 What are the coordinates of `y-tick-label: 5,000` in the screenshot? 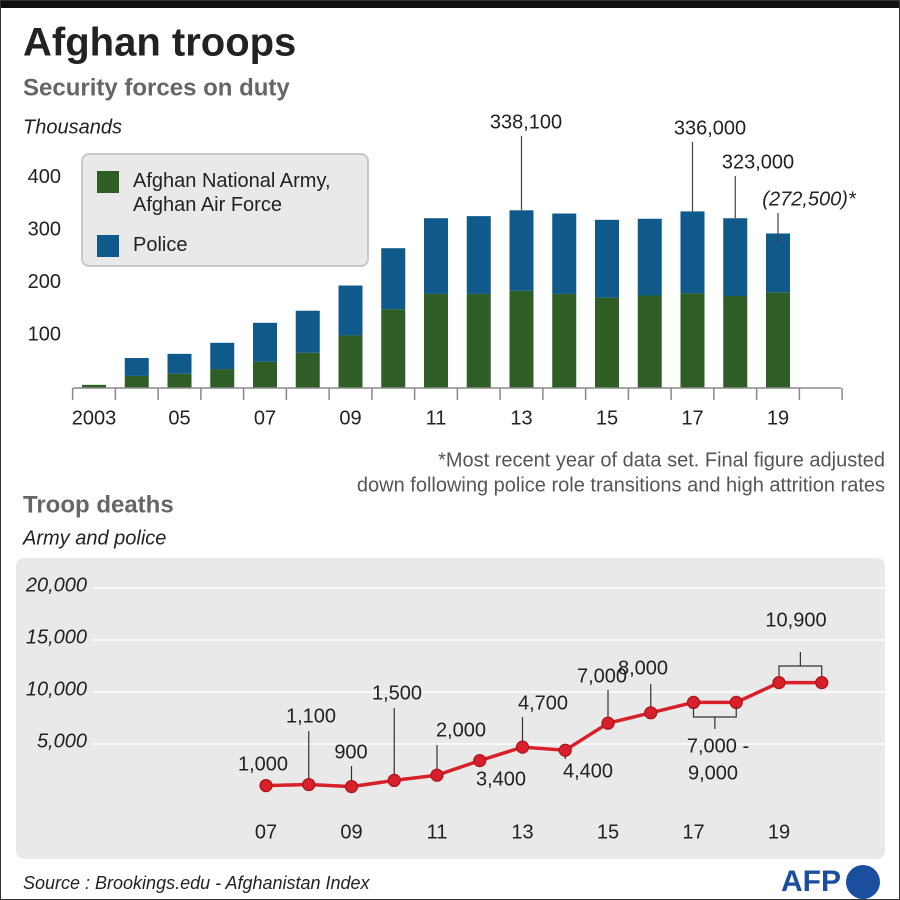 It's located at (62, 741).